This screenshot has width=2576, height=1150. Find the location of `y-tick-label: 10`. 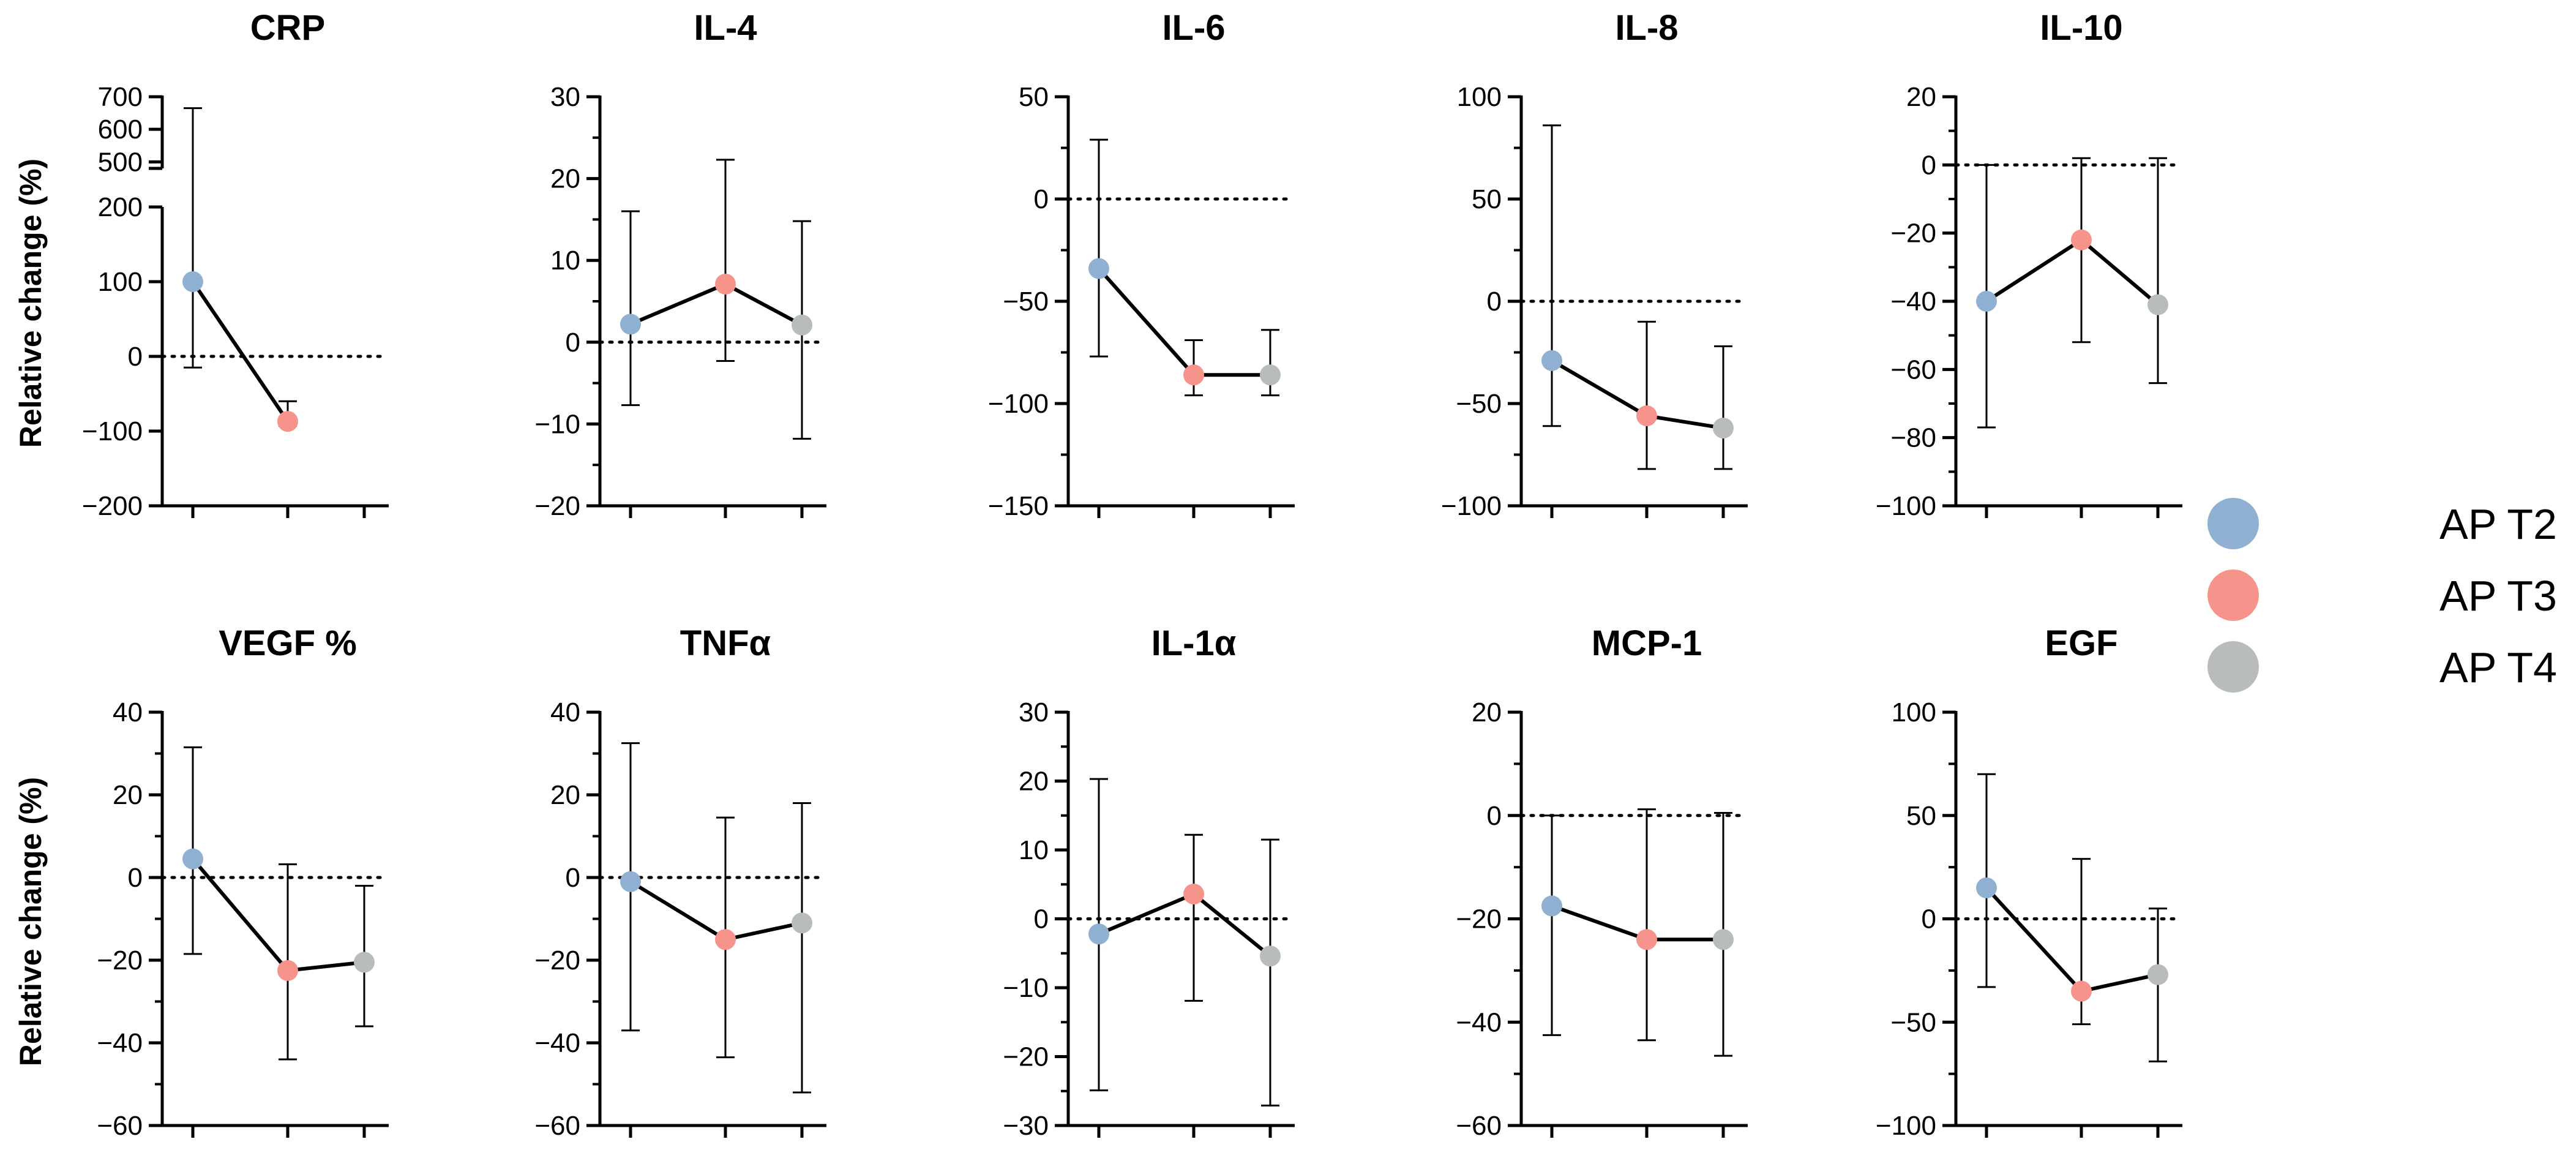

y-tick-label: 10 is located at coordinates (565, 261).